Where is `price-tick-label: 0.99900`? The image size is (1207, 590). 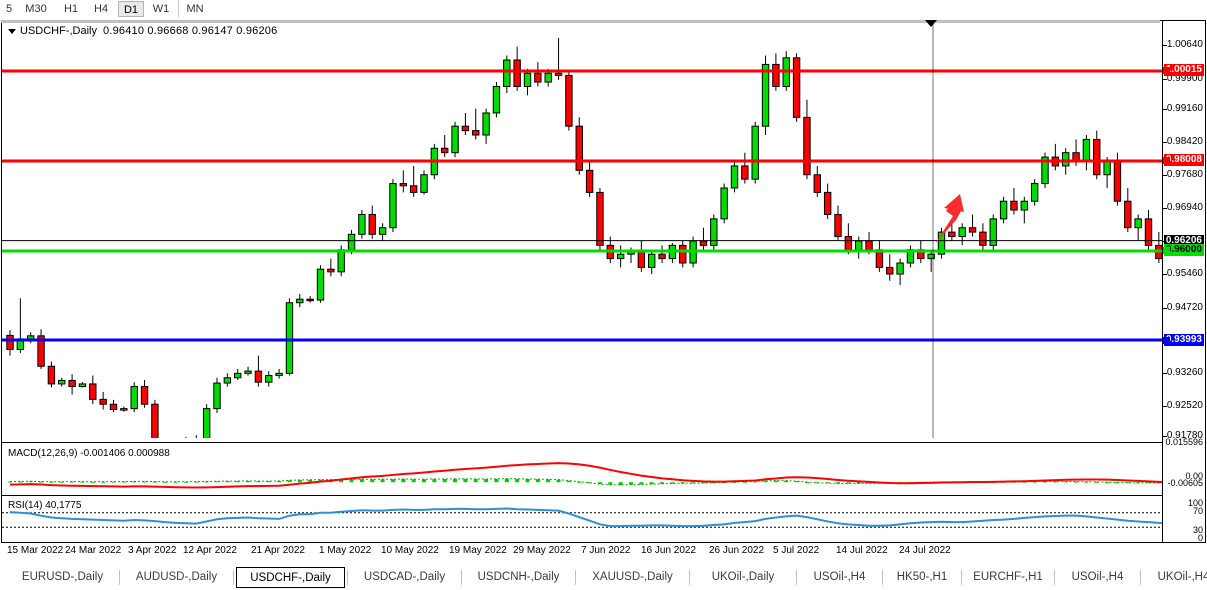 price-tick-label: 0.99900 is located at coordinates (1184, 78).